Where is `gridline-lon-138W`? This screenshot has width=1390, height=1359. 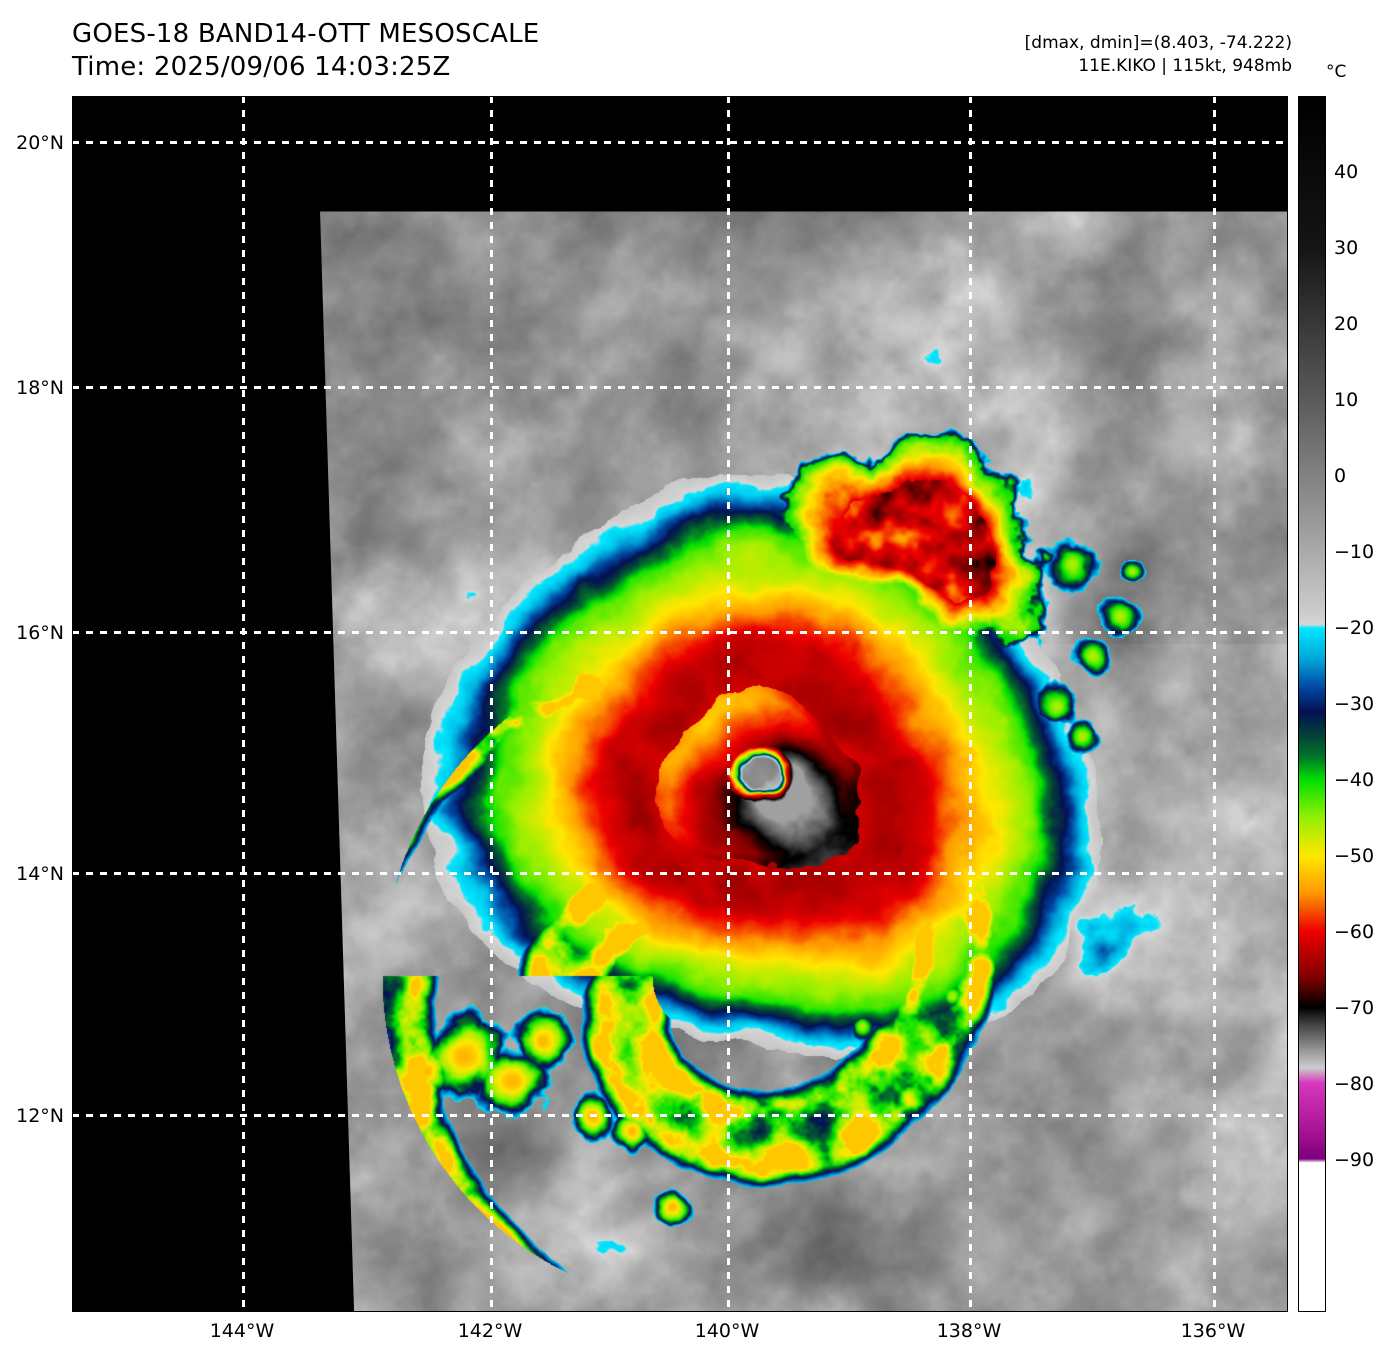
gridline-lon-138W is located at coordinates (970, 704).